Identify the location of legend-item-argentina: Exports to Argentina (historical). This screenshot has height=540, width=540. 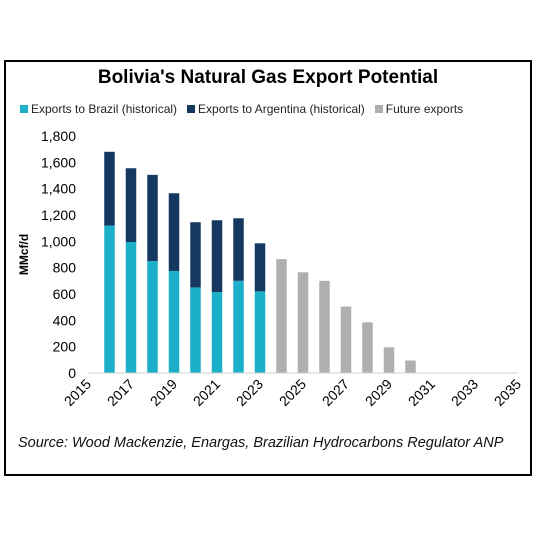
(276, 109).